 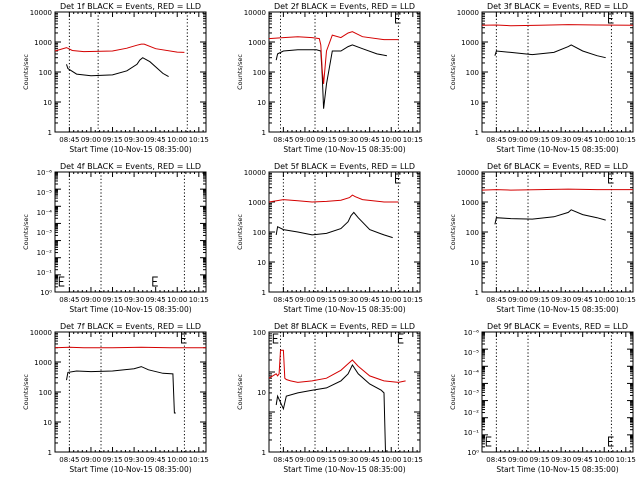 I want to click on y-tick-label: 10⁰, so click(x=46, y=293).